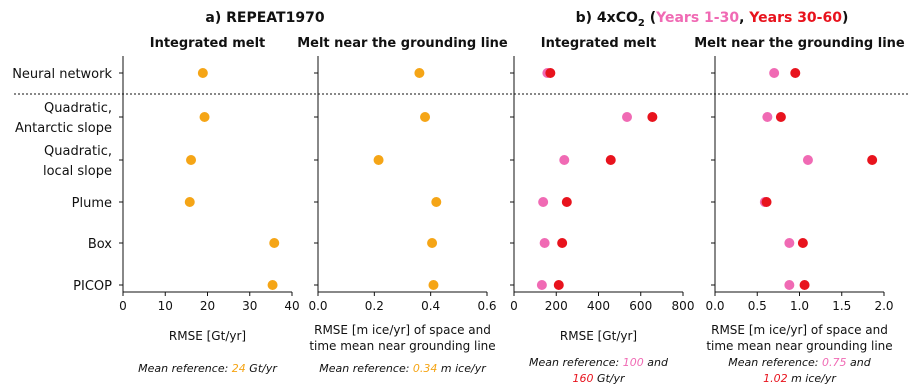 Image resolution: width=914 pixels, height=390 pixels. Describe the element at coordinates (264, 18) in the screenshot. I see `group-a-title: a) REPEAT1970` at that location.